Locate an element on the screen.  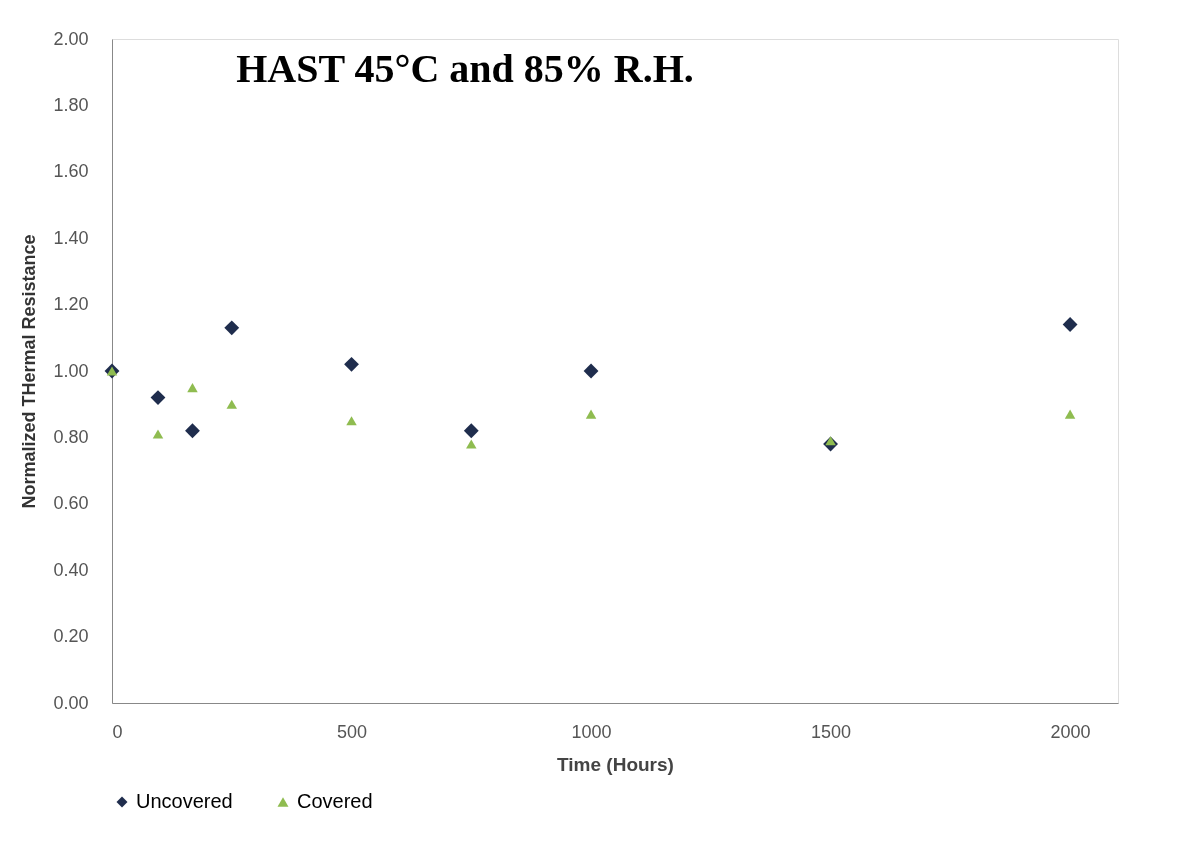
x-tick-label: 2000 is located at coordinates (1070, 731).